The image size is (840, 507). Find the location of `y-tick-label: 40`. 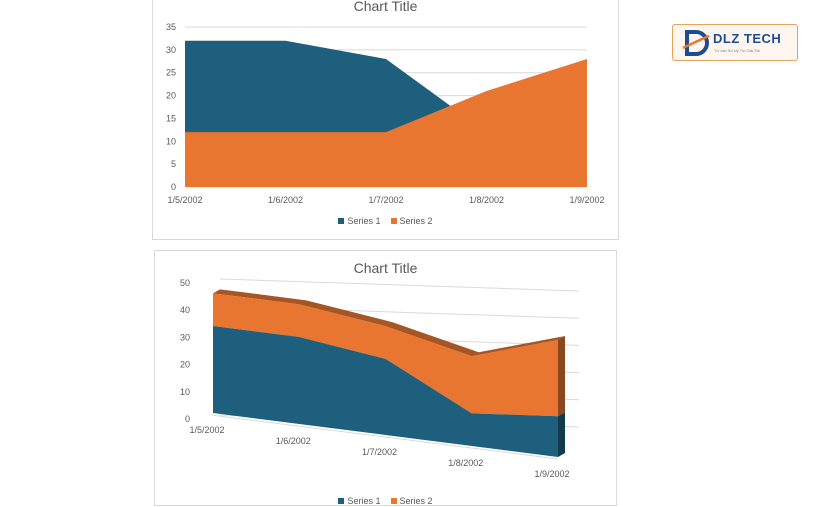

y-tick-label: 40 is located at coordinates (185, 310).